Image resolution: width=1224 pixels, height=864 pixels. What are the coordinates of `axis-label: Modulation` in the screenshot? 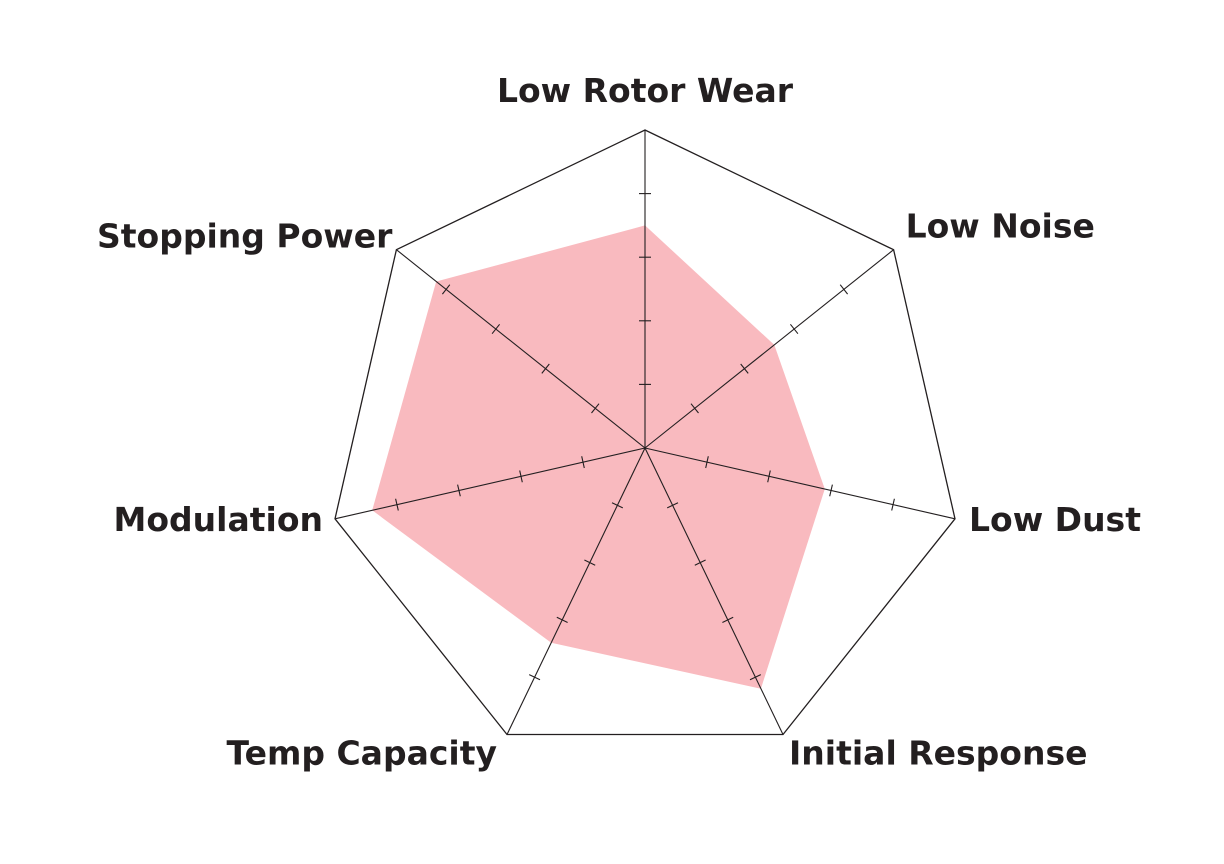 It's located at (218, 519).